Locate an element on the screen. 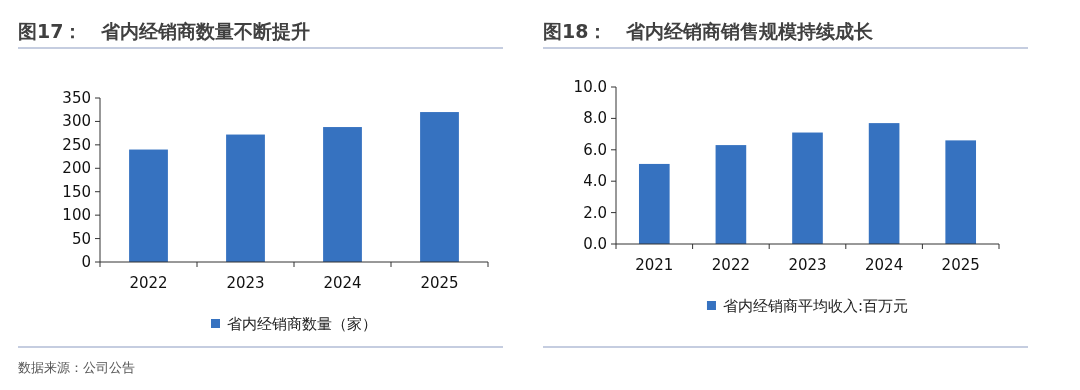 The width and height of the screenshot is (1080, 390). x-tick-label: 2021 is located at coordinates (654, 265).